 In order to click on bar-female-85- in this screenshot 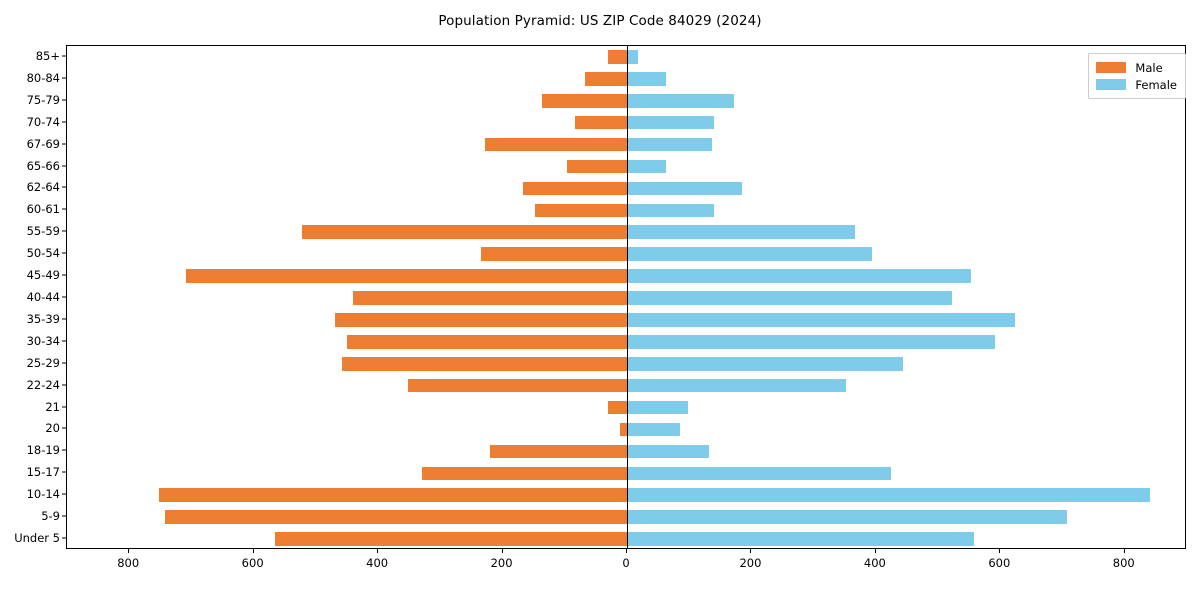, I will do `click(632, 57)`.